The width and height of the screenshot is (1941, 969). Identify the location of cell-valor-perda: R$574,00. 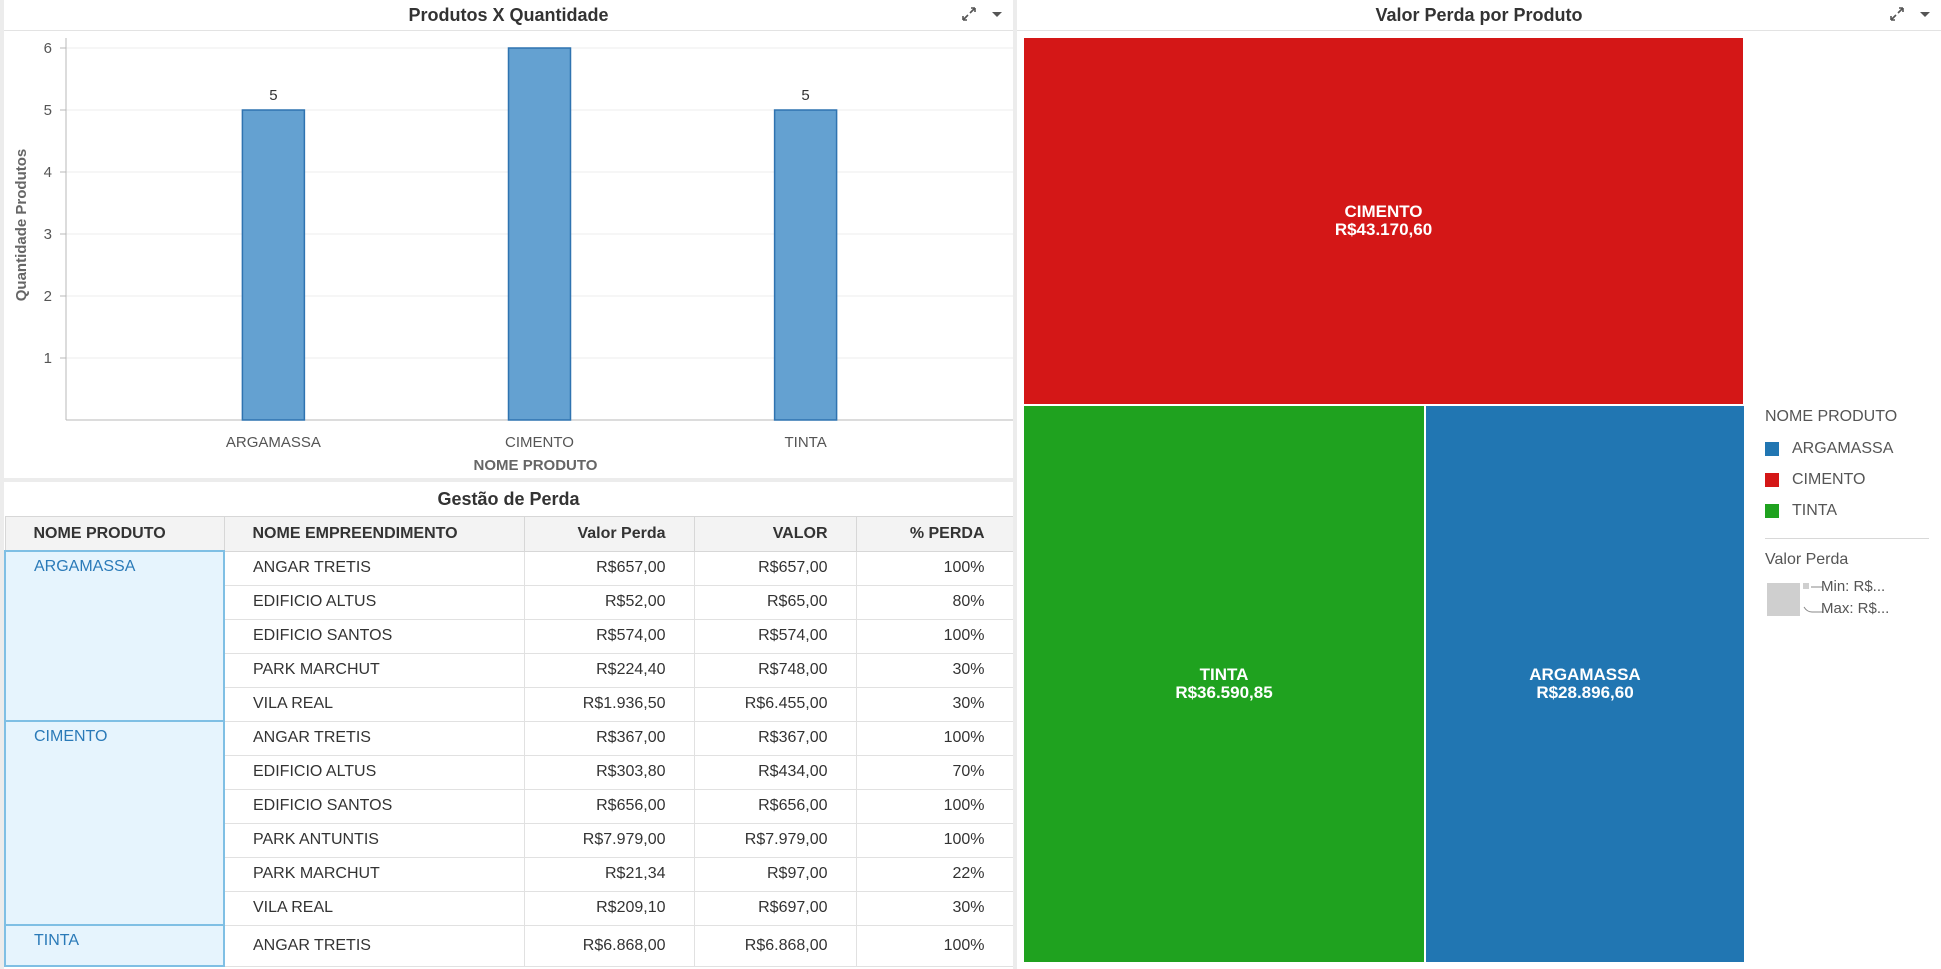
(609, 636).